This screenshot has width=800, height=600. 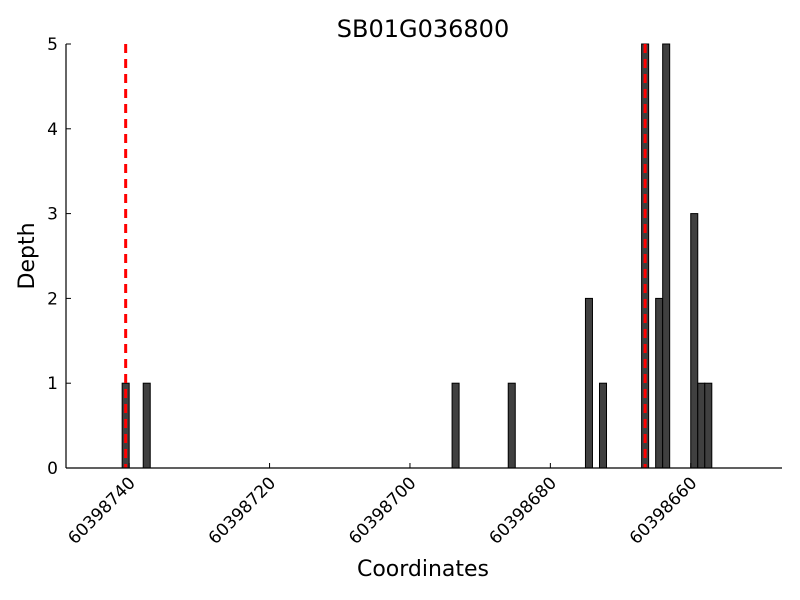 I want to click on y-tick-label: 4, so click(x=52, y=130).